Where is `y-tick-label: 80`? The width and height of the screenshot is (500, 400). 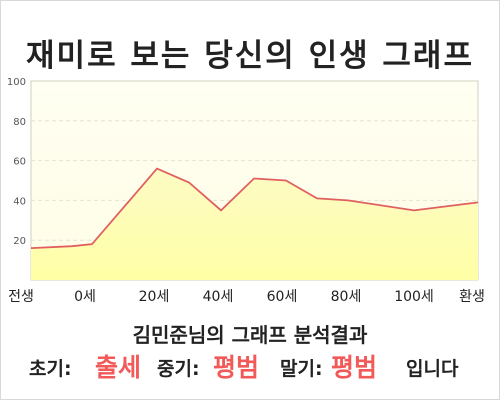
y-tick-label: 80 is located at coordinates (19, 122).